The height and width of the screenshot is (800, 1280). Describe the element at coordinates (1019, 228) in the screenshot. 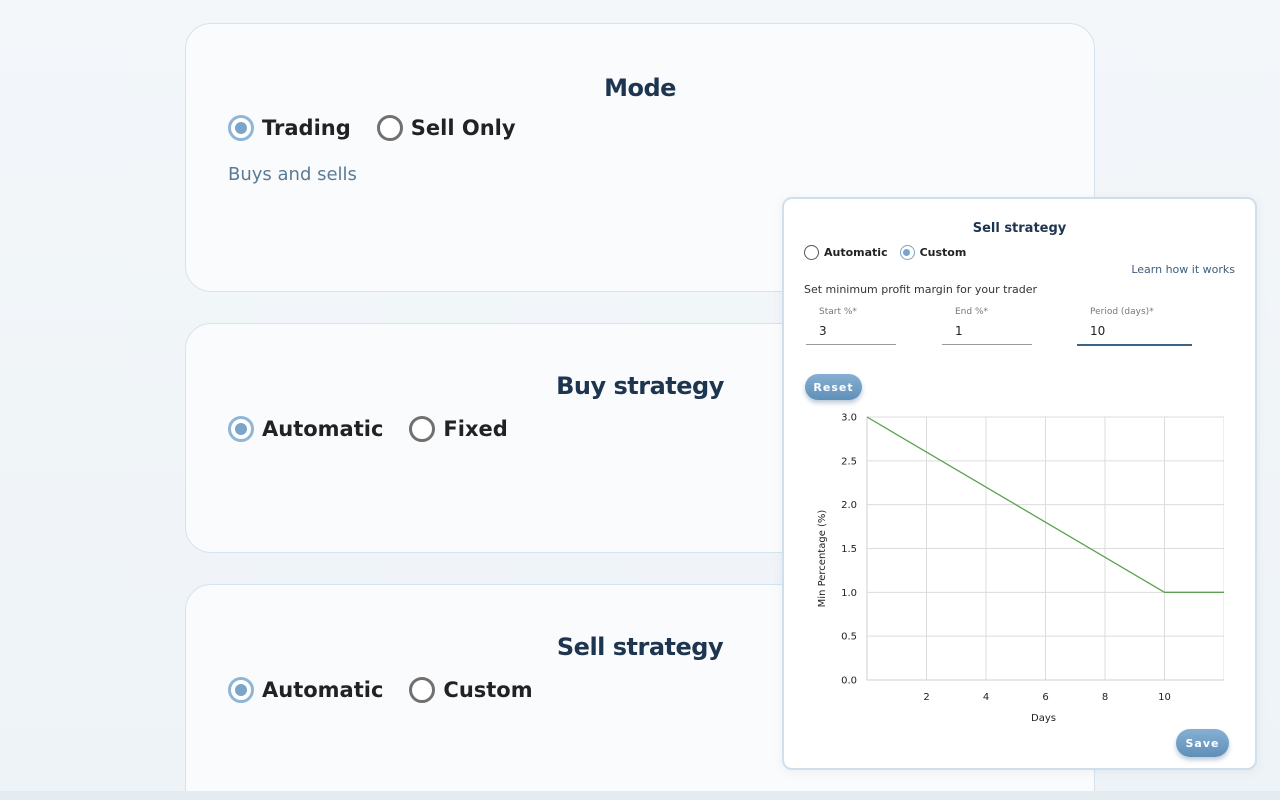

I see `panel-title: Sell strategy` at that location.